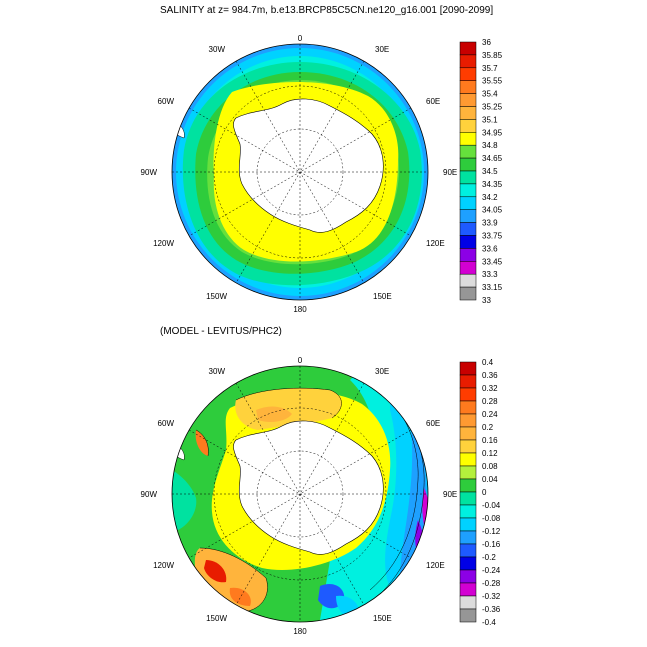  Describe the element at coordinates (490, 248) in the screenshot. I see `colorbar-label: 33.6` at that location.